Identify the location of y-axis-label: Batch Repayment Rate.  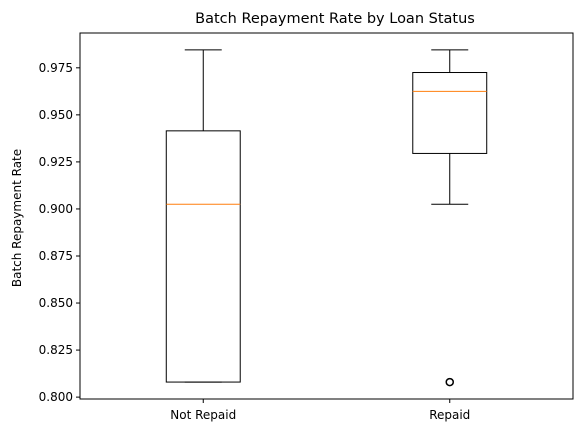
(17, 218).